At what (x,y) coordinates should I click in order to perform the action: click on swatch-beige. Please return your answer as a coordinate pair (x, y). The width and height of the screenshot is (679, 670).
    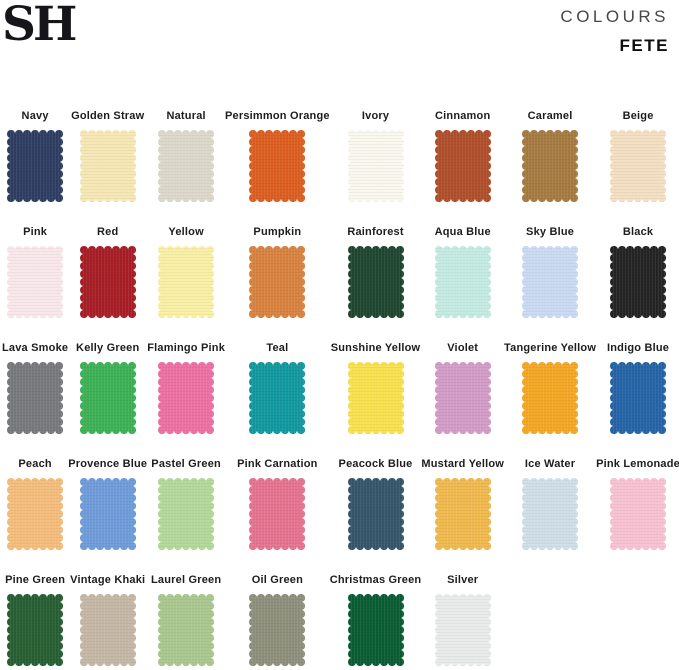
    Looking at the image, I should click on (638, 166).